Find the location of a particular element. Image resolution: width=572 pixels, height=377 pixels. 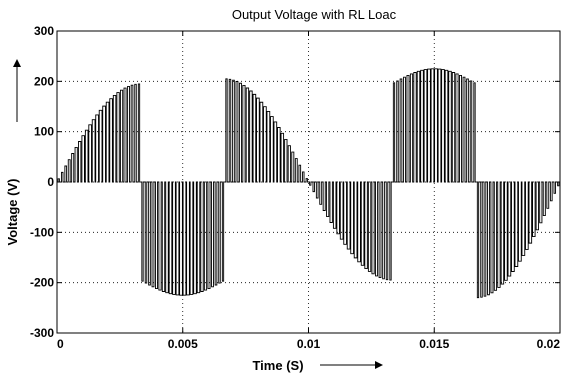

y-tick-label: 100 is located at coordinates (44, 132).